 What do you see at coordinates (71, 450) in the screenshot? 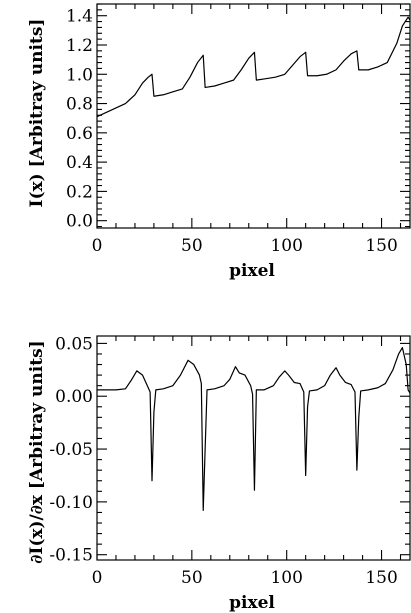
I see `bottom-y-tick-label: -0.05` at bounding box center [71, 450].